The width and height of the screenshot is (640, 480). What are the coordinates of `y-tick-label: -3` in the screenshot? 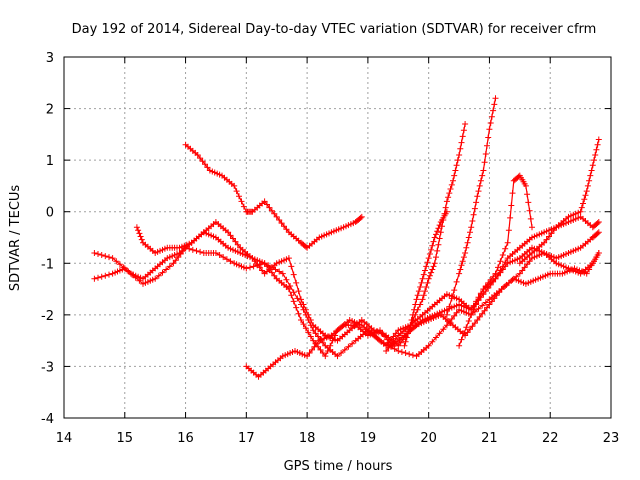 It's located at (47, 367).